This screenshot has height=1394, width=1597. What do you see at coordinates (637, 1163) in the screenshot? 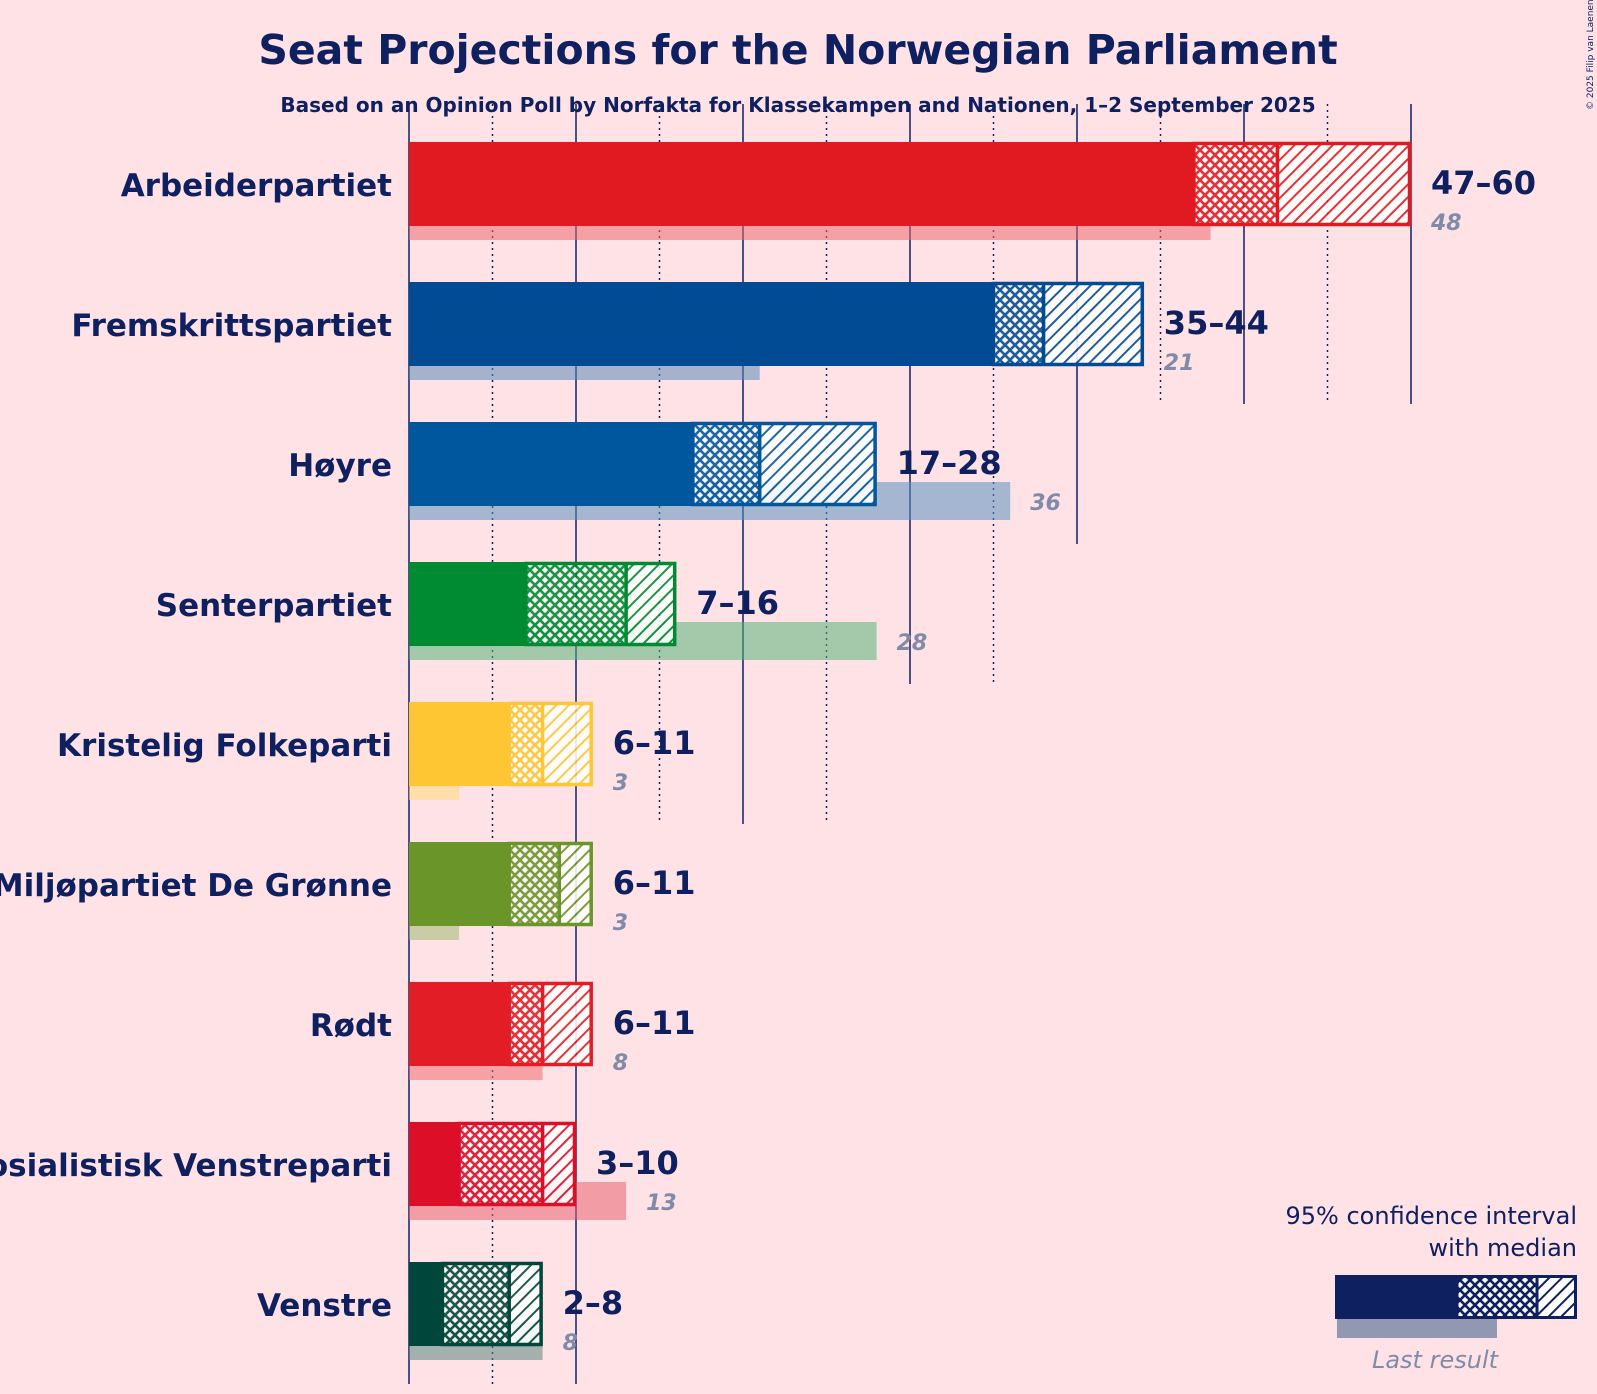
I see `range-label: 3–10` at bounding box center [637, 1163].